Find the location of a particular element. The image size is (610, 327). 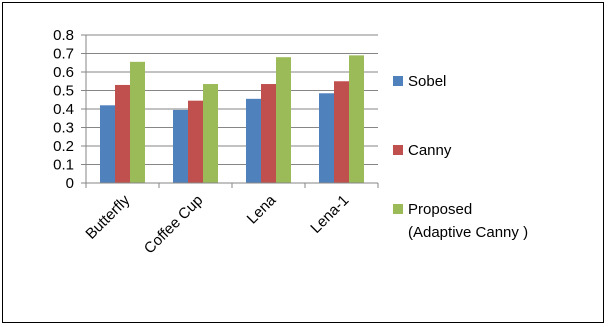

x-category-labels: Butterfly Coffee Cup Lena Lena-1 is located at coordinates (217, 224).